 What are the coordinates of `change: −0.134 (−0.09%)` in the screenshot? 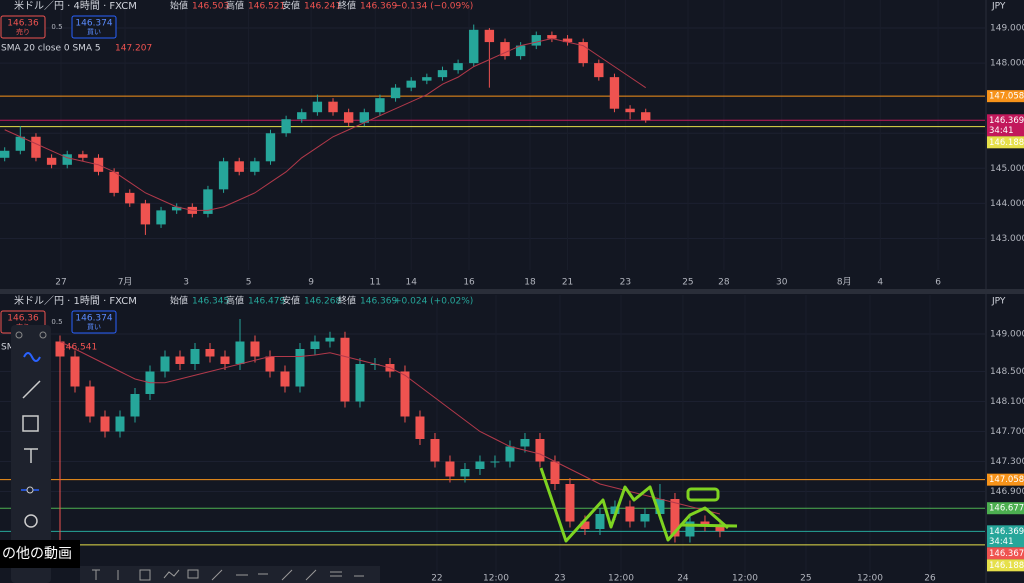 It's located at (433, 7).